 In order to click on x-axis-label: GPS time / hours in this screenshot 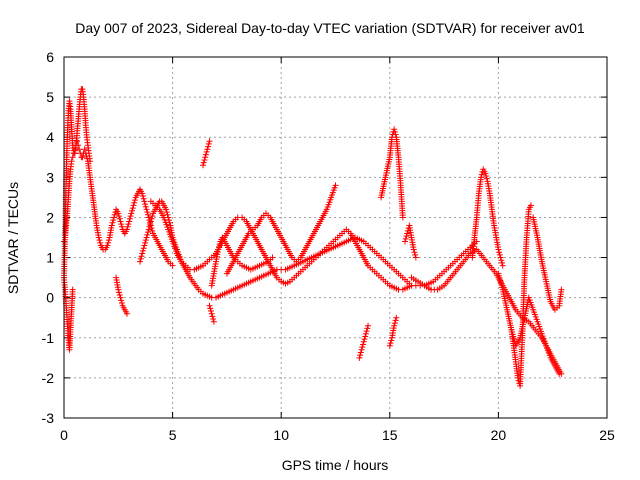, I will do `click(335, 465)`.